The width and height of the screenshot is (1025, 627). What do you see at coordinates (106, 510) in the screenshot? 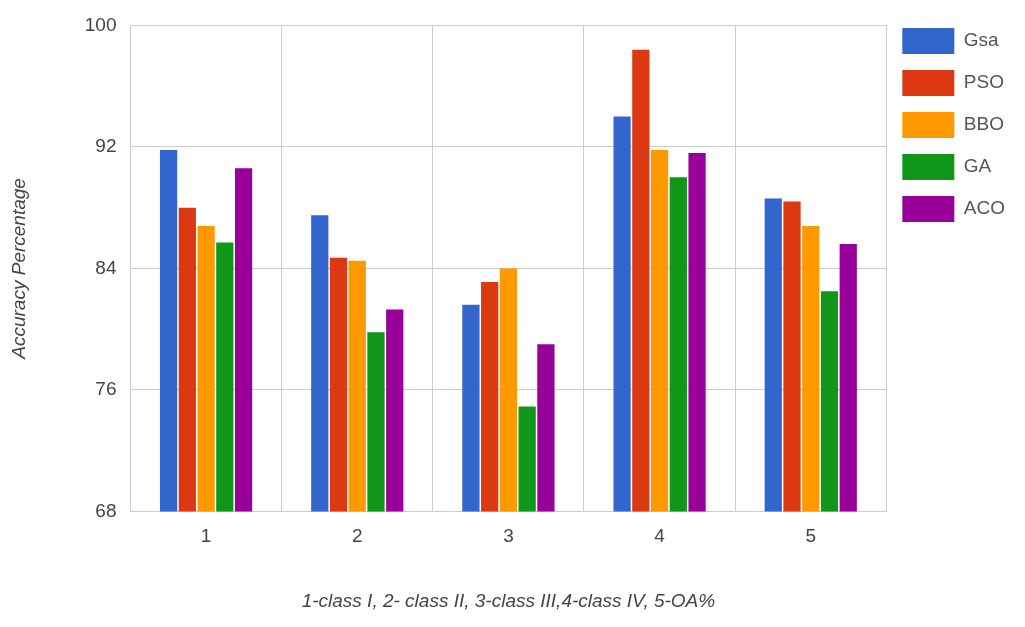
I see `y-tick-label: 68` at bounding box center [106, 510].